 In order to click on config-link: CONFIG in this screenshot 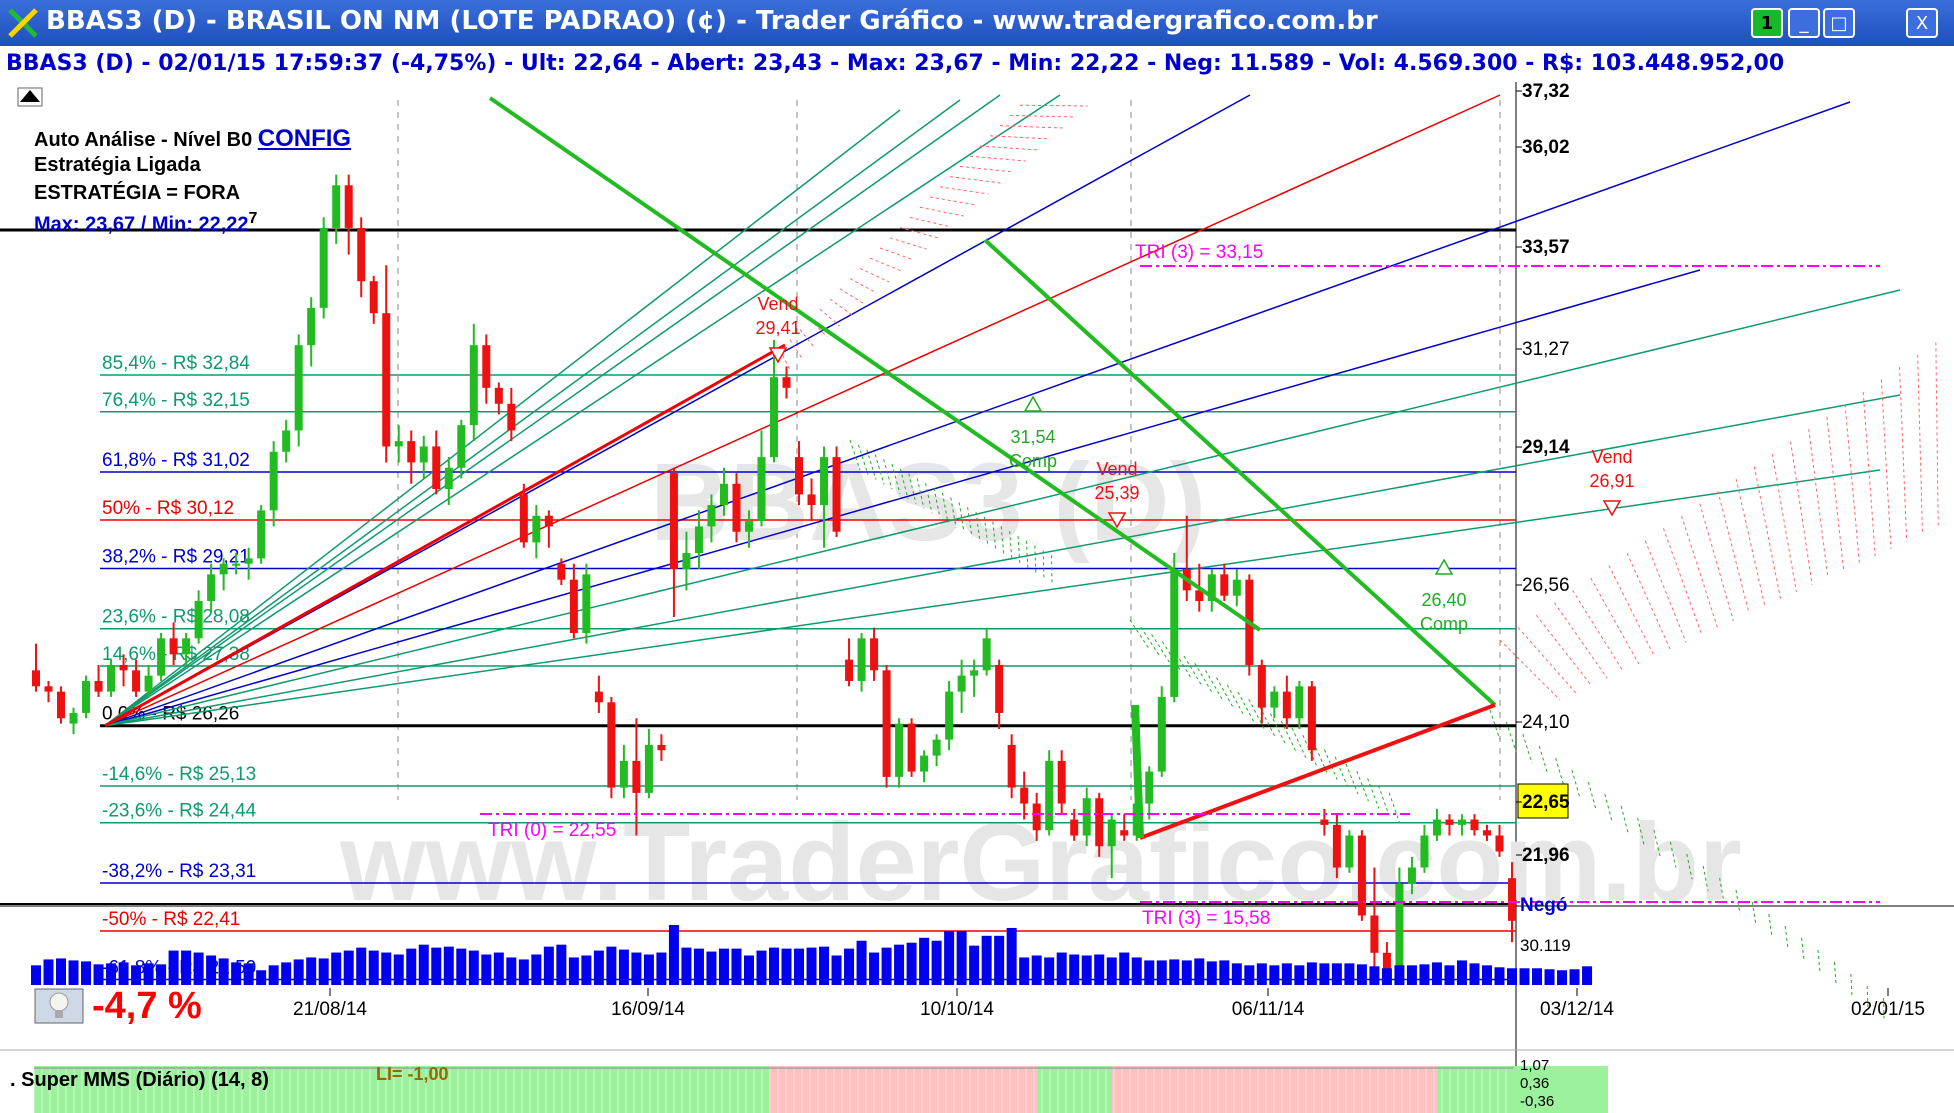, I will do `click(304, 138)`.